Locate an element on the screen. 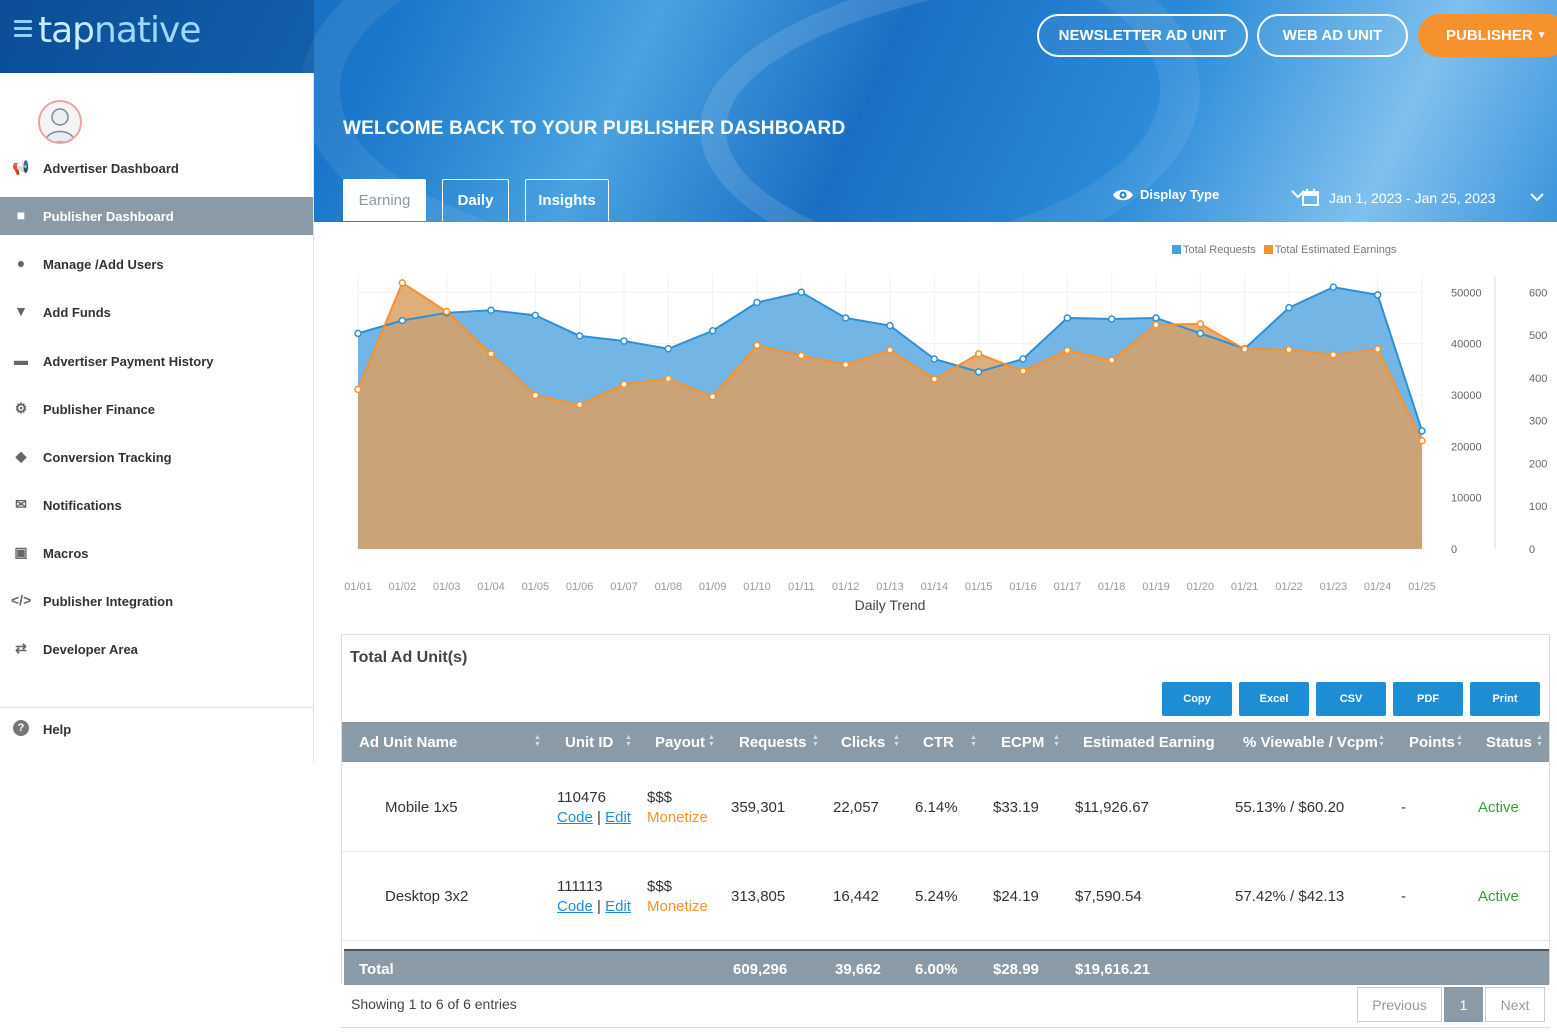 This screenshot has height=1034, width=1557. sidebar-item-manage-add-users: ● Manage /Add Users is located at coordinates (156, 264).